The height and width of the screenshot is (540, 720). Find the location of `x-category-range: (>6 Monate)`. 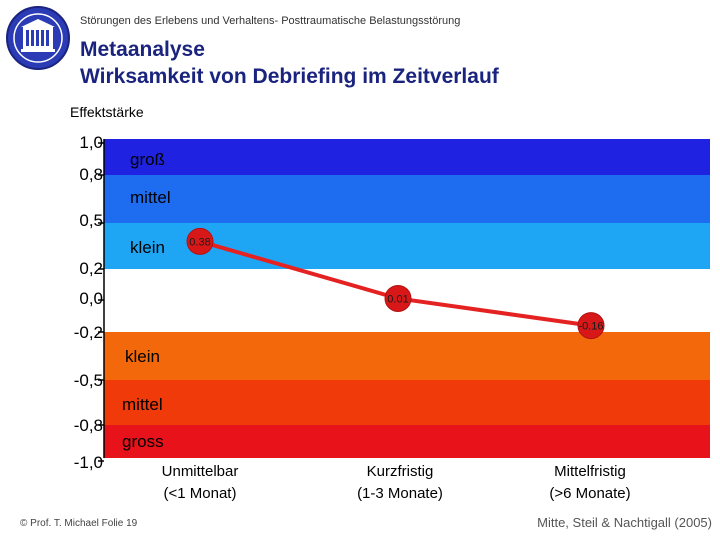

x-category-range: (>6 Monate) is located at coordinates (590, 493).